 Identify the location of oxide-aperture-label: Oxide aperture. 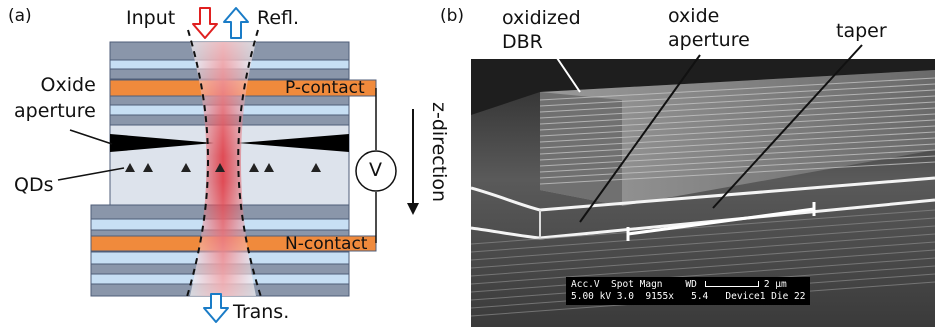
(55, 98).